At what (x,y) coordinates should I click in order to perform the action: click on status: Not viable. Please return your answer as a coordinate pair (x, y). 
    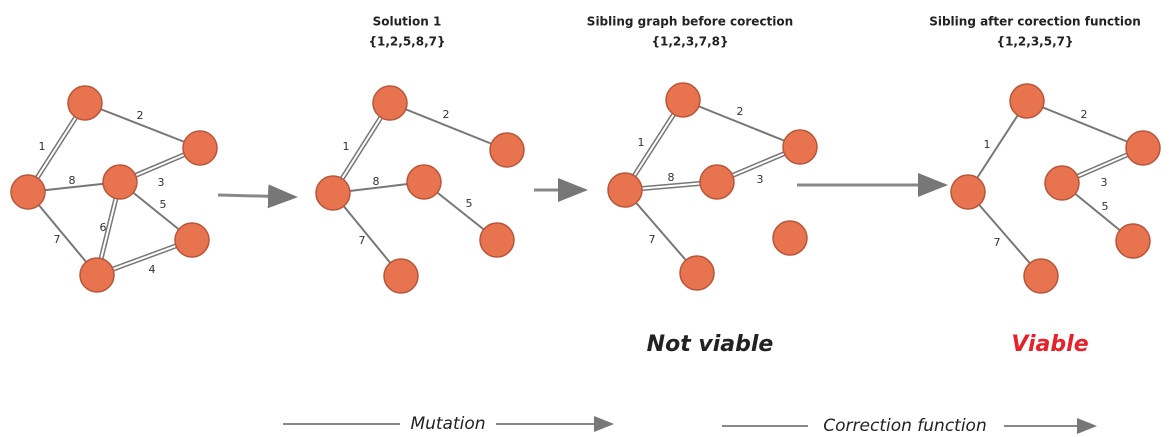
    Looking at the image, I should click on (710, 344).